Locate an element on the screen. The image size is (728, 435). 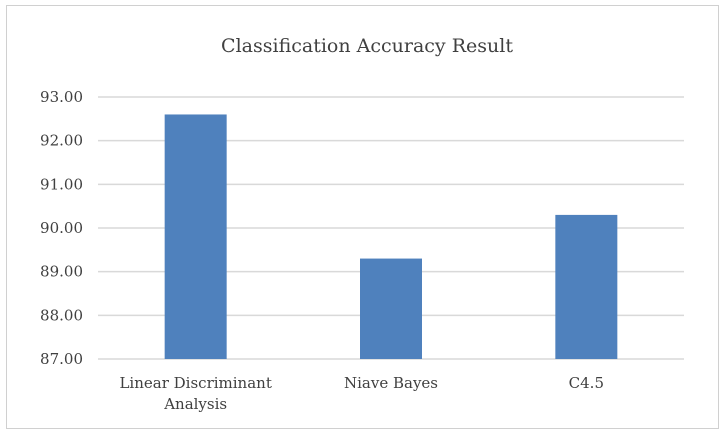
chart-title: Classification Accuracy Result is located at coordinates (367, 46).